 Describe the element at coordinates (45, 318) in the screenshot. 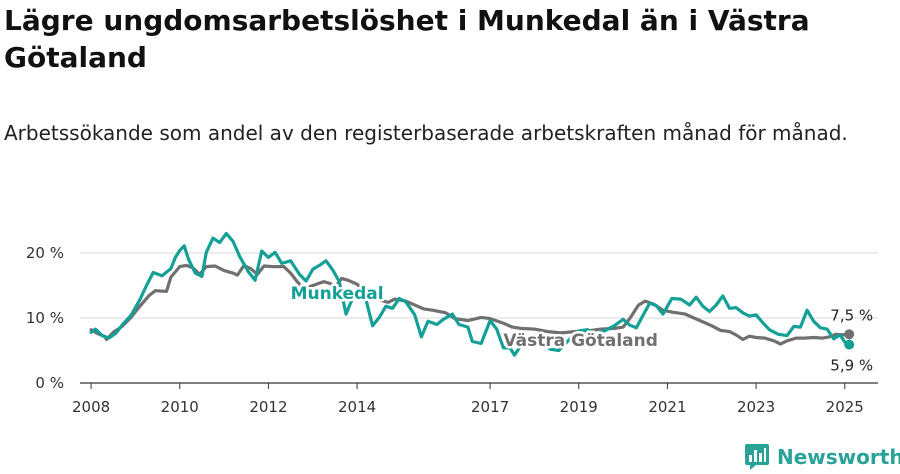

I see `y-tick-label: 10 %` at that location.